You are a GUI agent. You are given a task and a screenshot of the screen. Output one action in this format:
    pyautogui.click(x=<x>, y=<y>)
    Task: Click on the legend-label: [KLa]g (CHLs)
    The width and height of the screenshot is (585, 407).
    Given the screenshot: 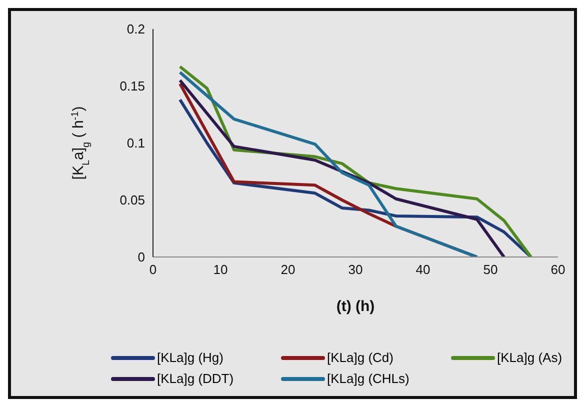 What is the action you would take?
    pyautogui.click(x=368, y=378)
    